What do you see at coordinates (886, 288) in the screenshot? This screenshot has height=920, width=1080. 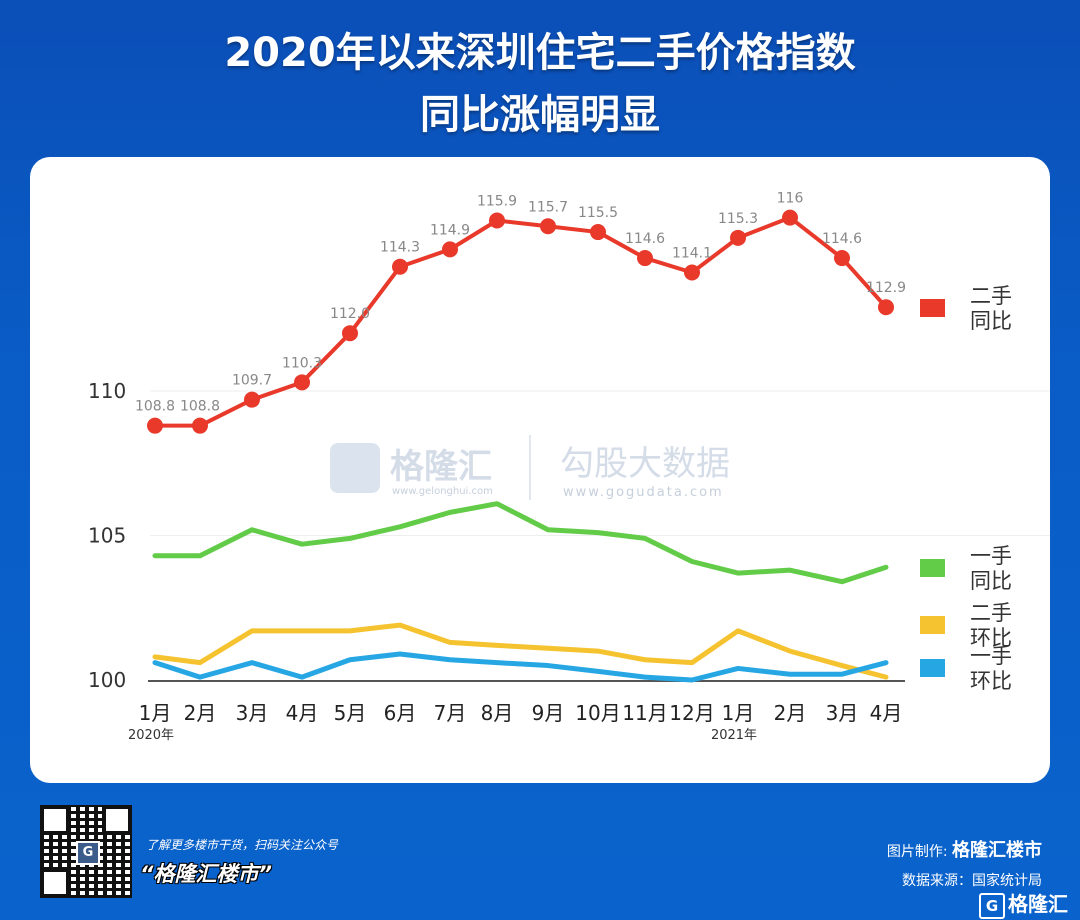 I see `data-label: 112.9` at bounding box center [886, 288].